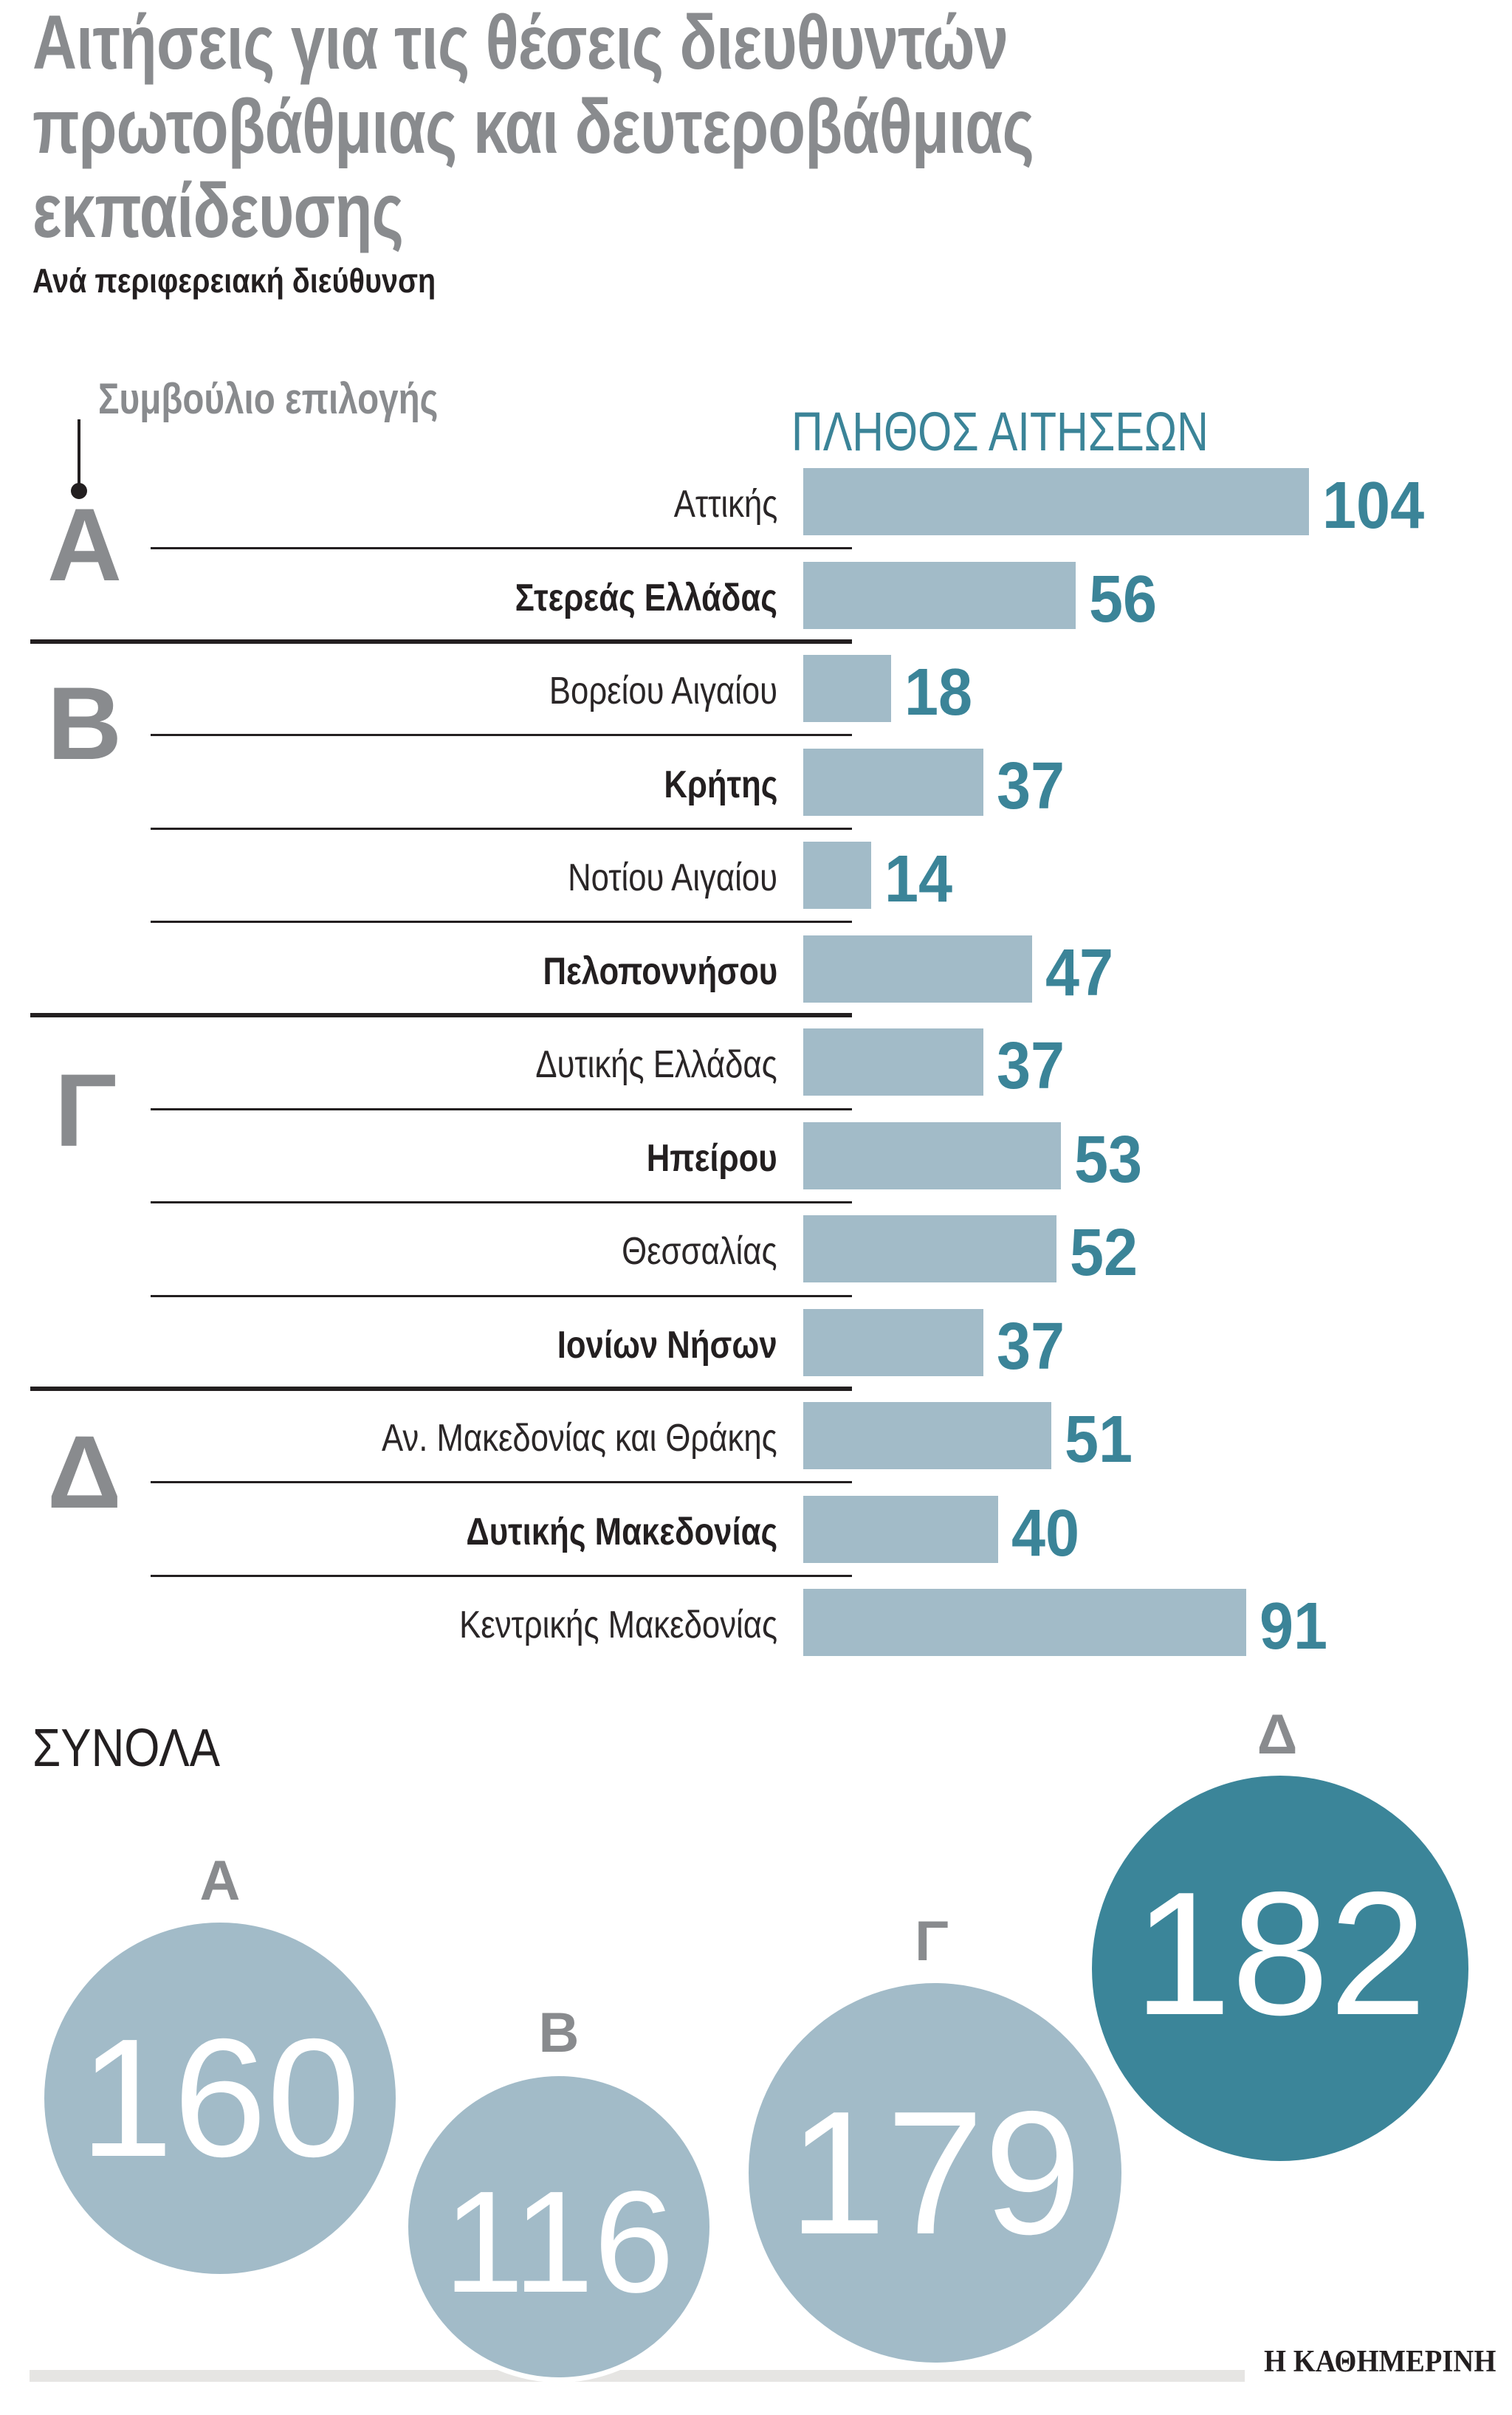 Image resolution: width=1512 pixels, height=2415 pixels. Describe the element at coordinates (725, 504) in the screenshot. I see `bar-label: Αττικής` at that location.